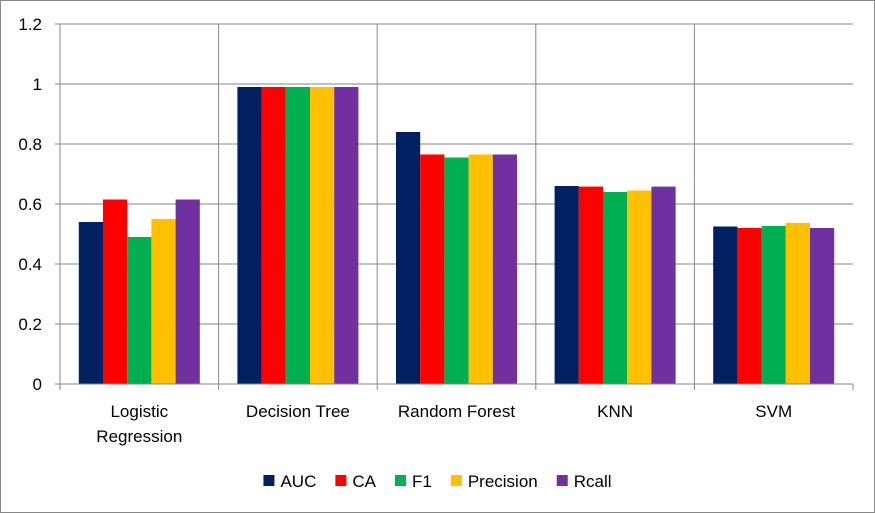  What do you see at coordinates (30, 264) in the screenshot?
I see `y-tick-label: 0.4` at bounding box center [30, 264].